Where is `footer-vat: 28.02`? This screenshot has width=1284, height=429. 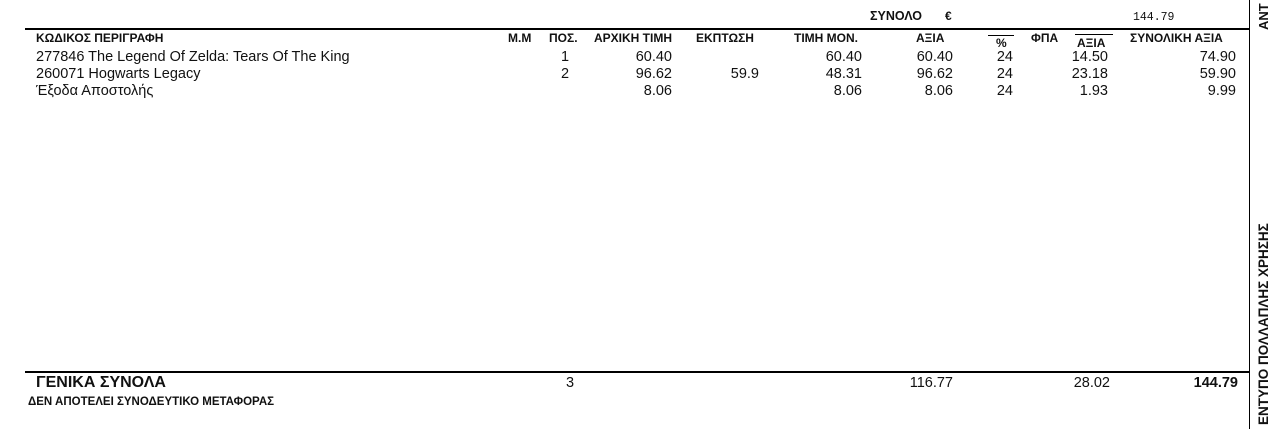 footer-vat: 28.02 is located at coordinates (1091, 383).